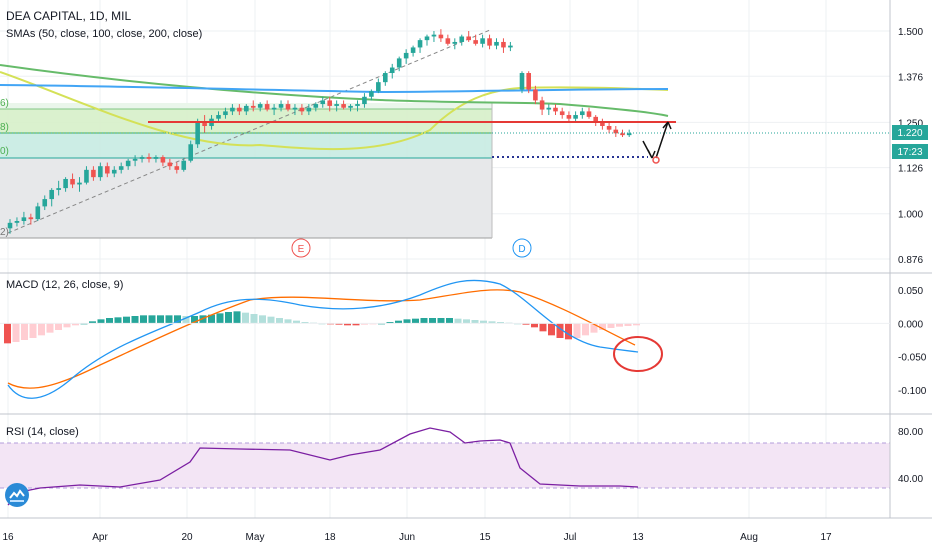 This screenshot has height=550, width=932. I want to click on symbol-exchange: MIL, so click(121, 16).